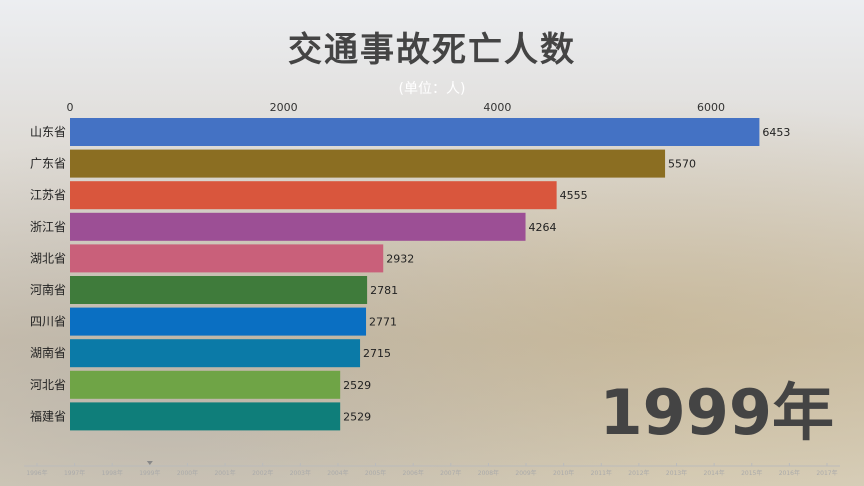  I want to click on x-tick-label: 4000, so click(497, 107).